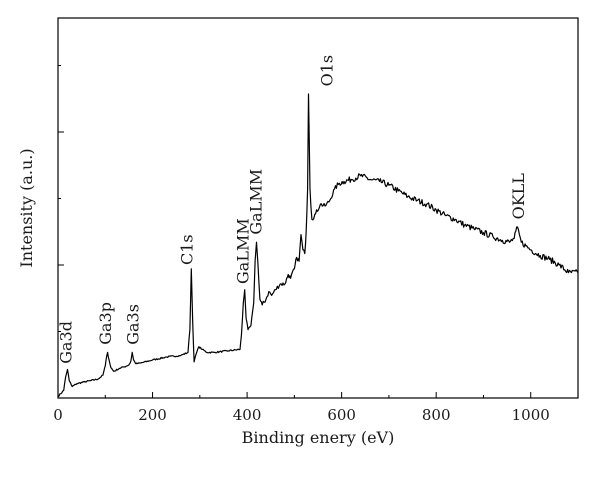 The image size is (600, 492). I want to click on x-tick-label: 400, so click(247, 415).